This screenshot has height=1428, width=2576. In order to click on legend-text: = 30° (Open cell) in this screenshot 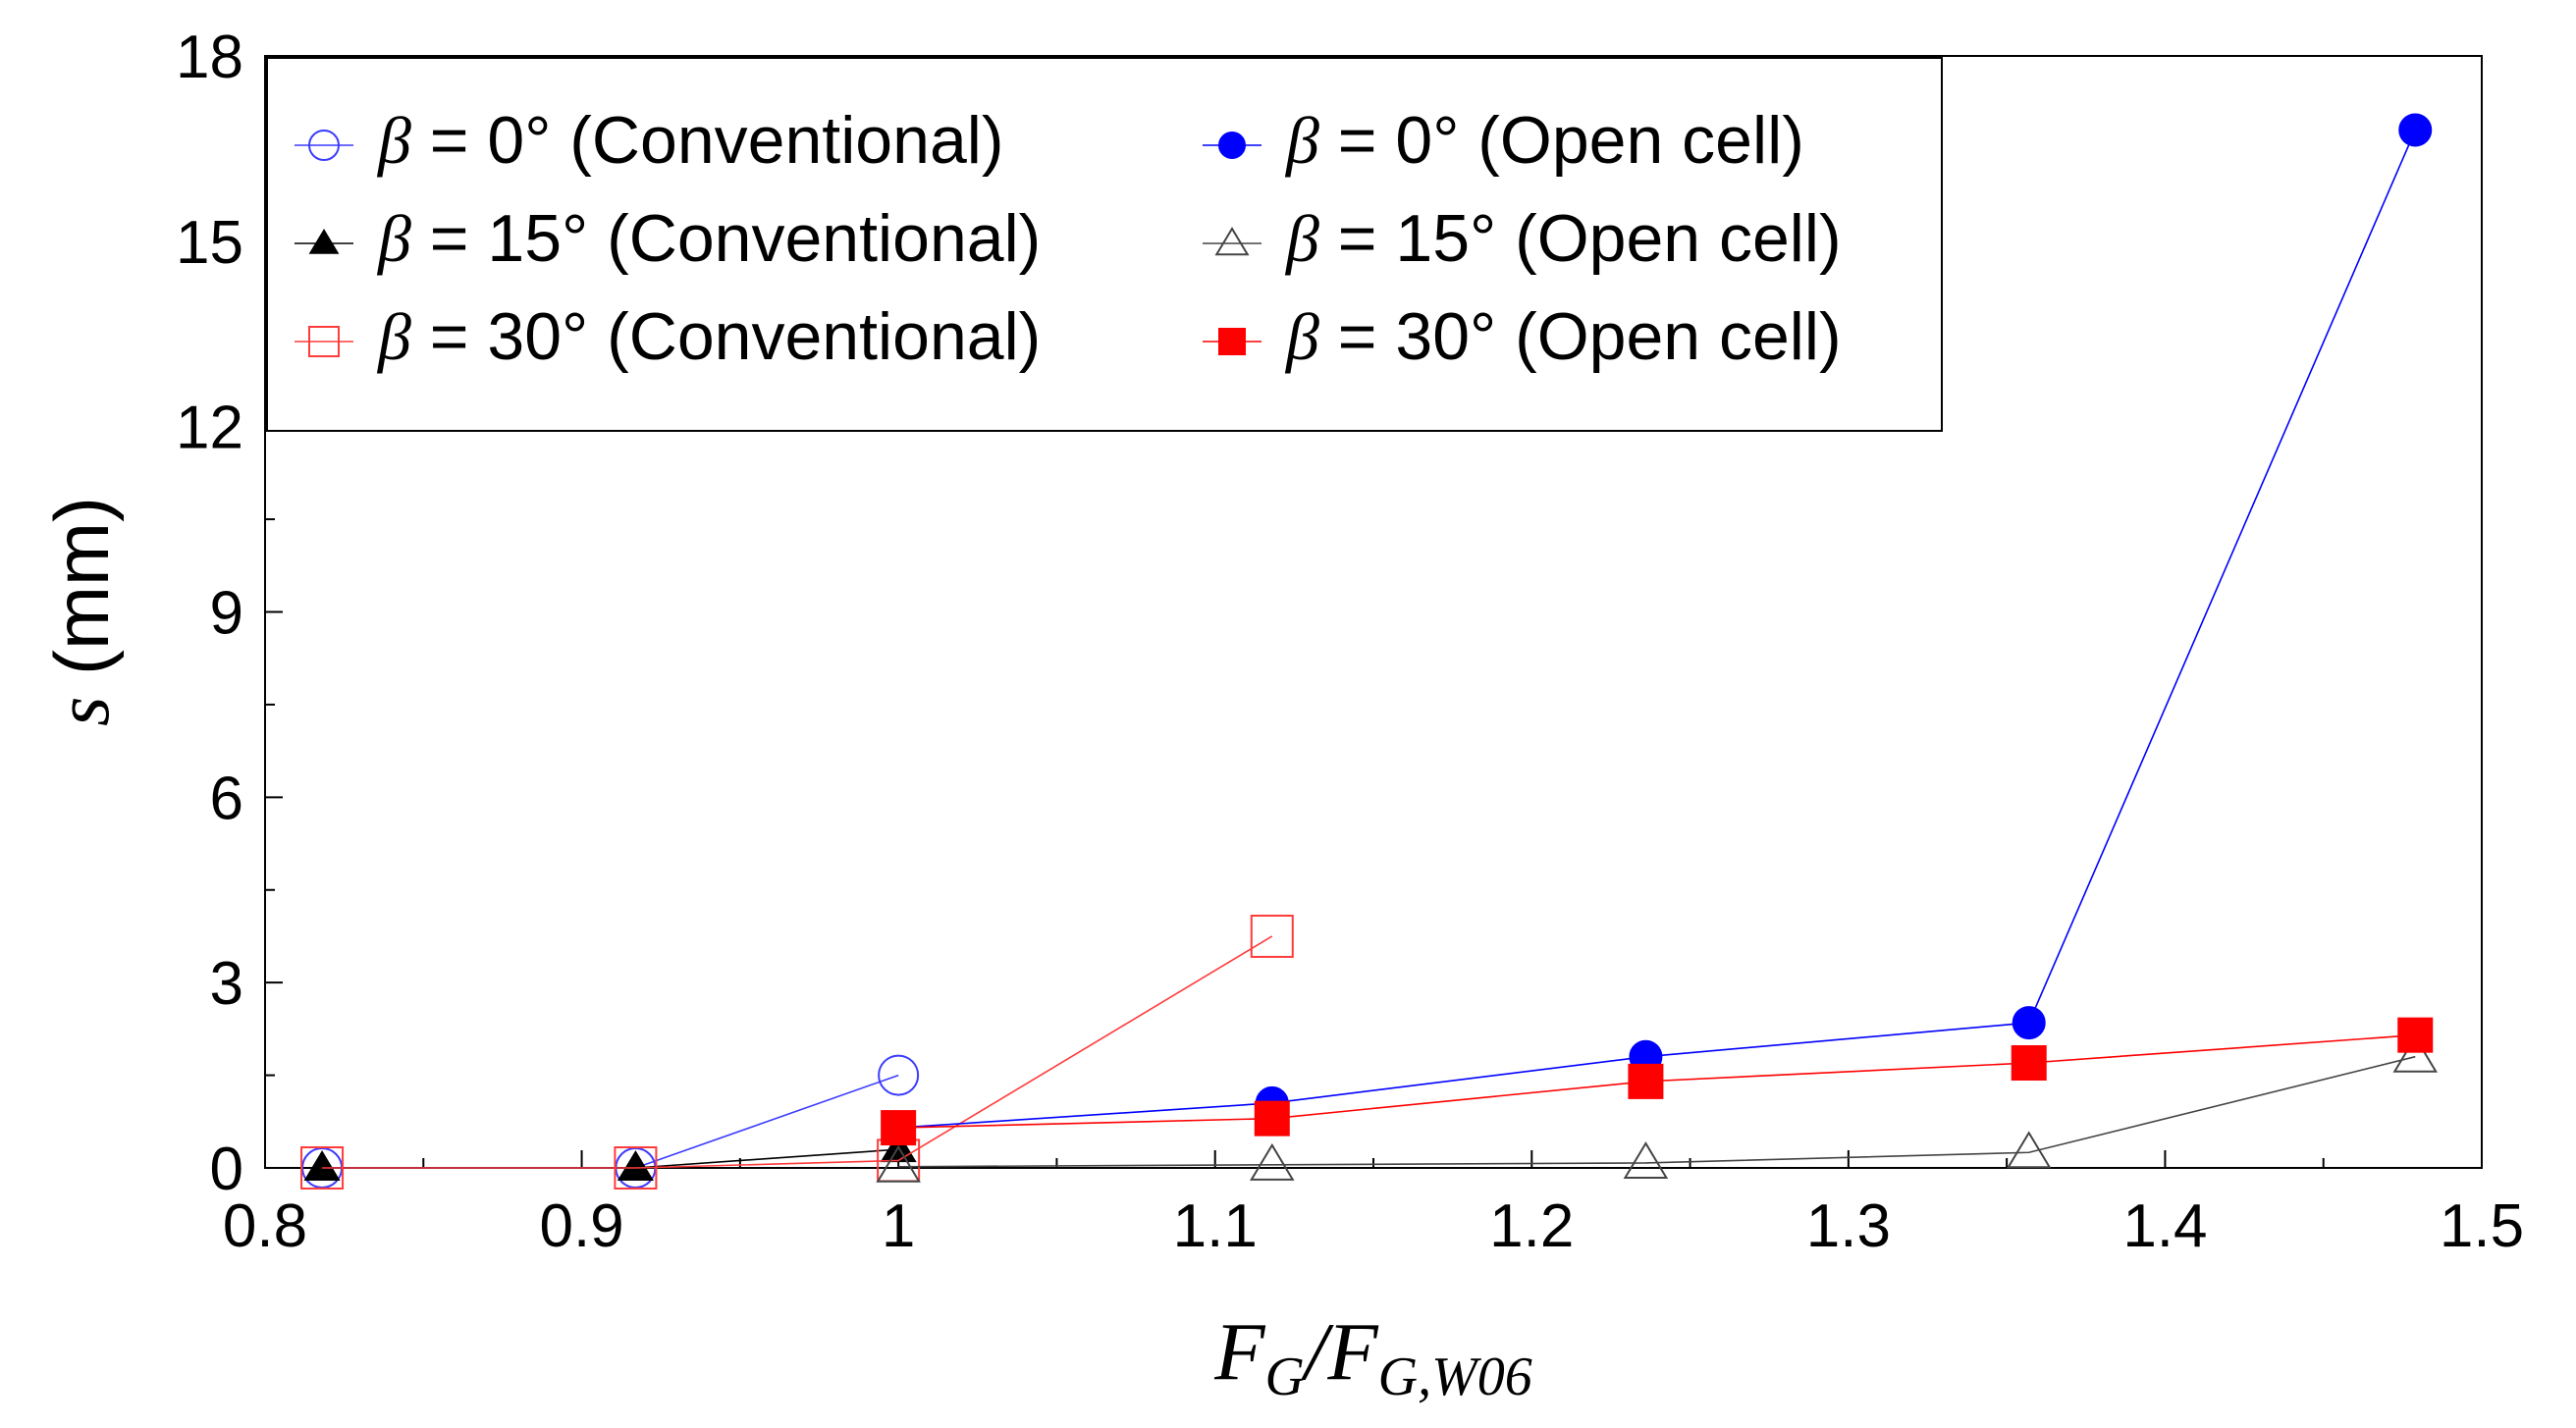, I will do `click(1580, 336)`.